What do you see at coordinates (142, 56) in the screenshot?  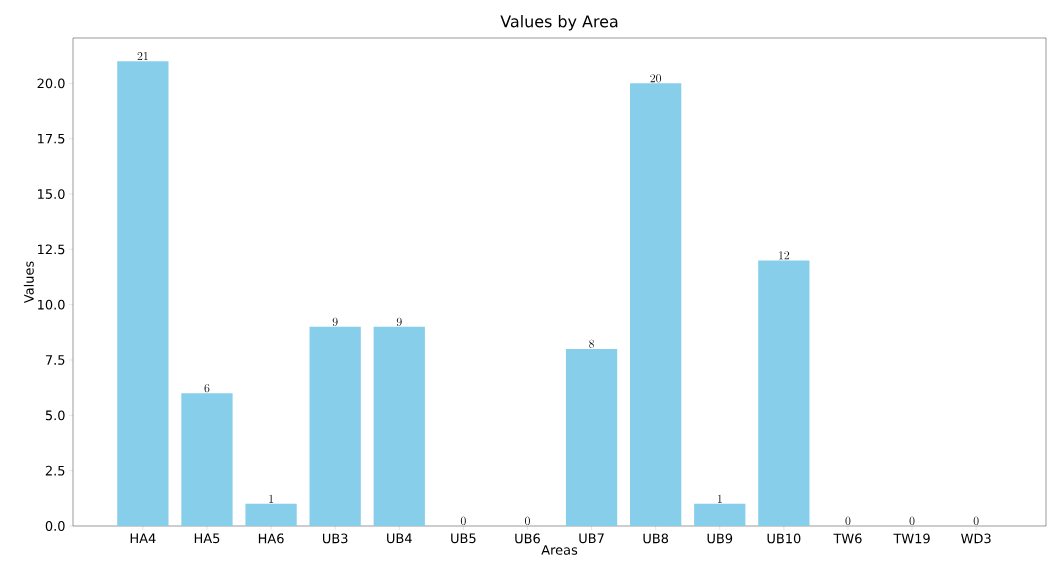 I see `data-label: 21` at bounding box center [142, 56].